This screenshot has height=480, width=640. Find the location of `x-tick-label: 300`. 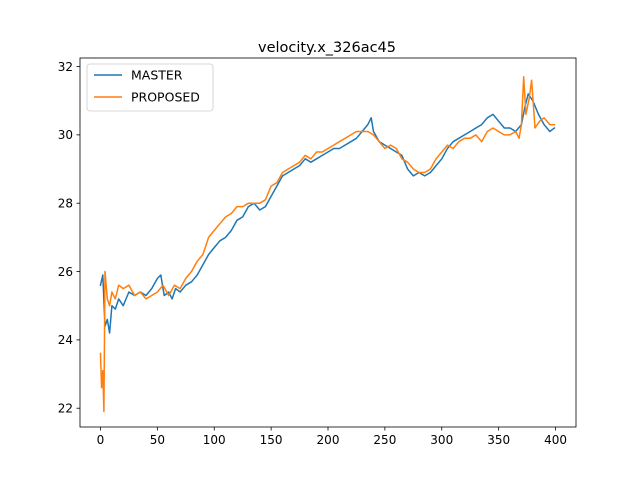

x-tick-label: 300 is located at coordinates (441, 440).